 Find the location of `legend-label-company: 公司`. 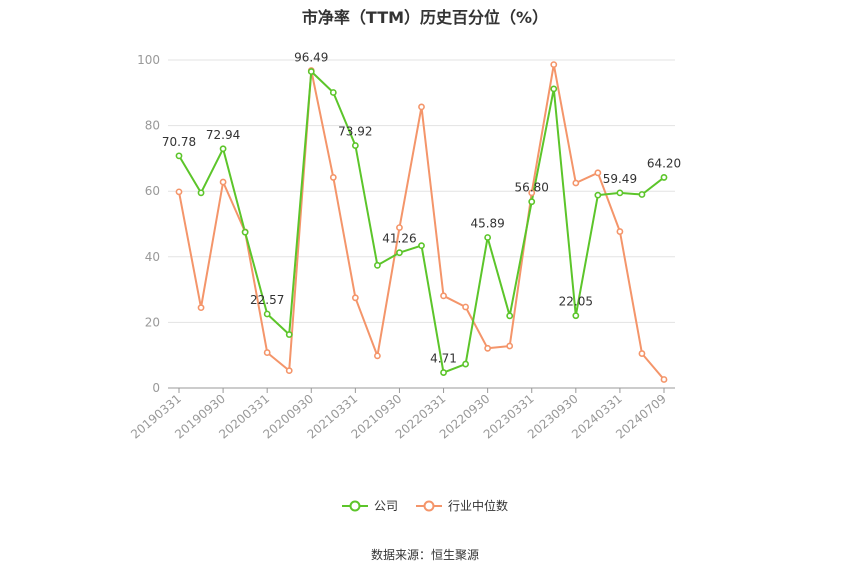

legend-label-company: 公司 is located at coordinates (385, 506).